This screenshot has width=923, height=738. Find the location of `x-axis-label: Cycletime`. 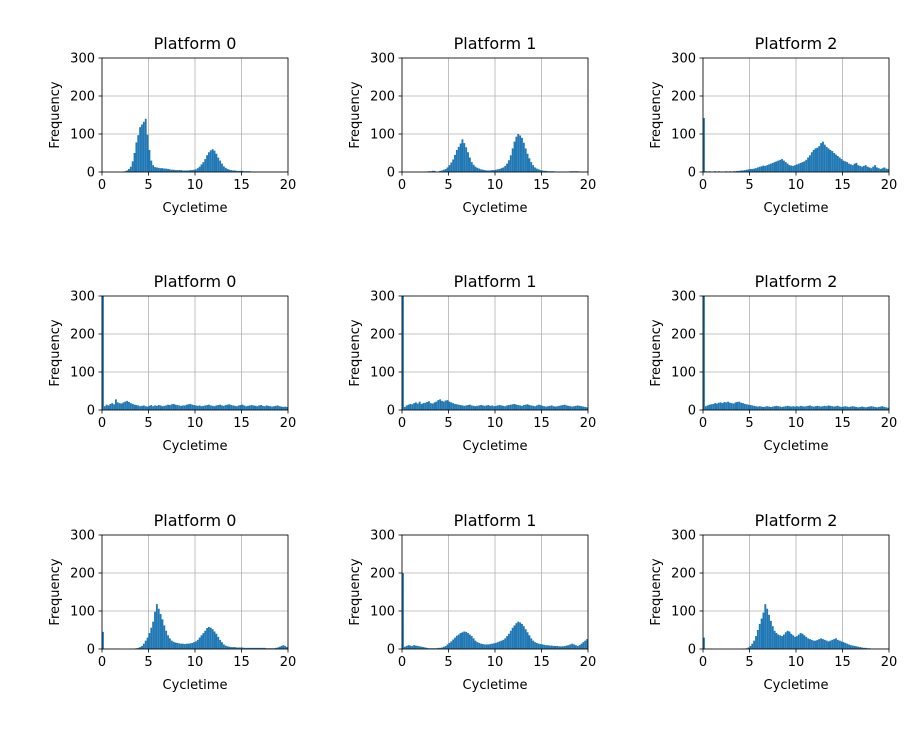

x-axis-label: Cycletime is located at coordinates (195, 446).